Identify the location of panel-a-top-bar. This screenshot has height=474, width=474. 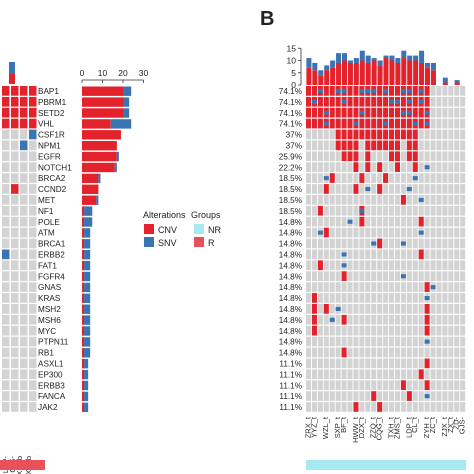
(12, 73).